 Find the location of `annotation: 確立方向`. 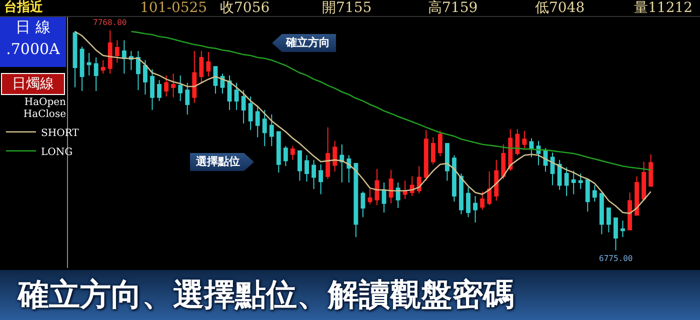

annotation: 確立方向 is located at coordinates (304, 43).